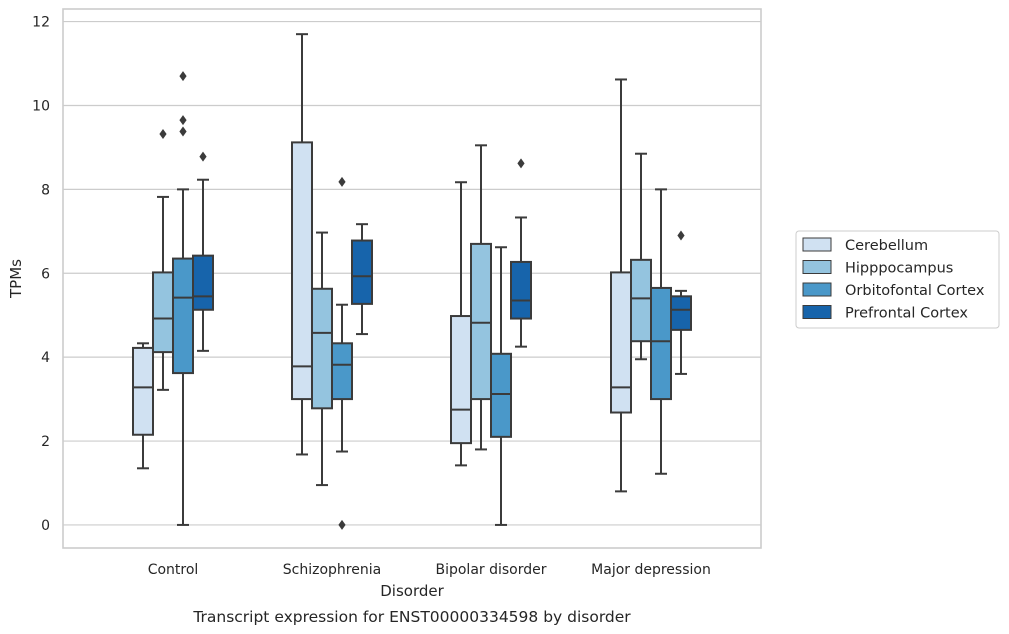 The width and height of the screenshot is (1009, 634). I want to click on y-tick-label: 12, so click(41, 23).